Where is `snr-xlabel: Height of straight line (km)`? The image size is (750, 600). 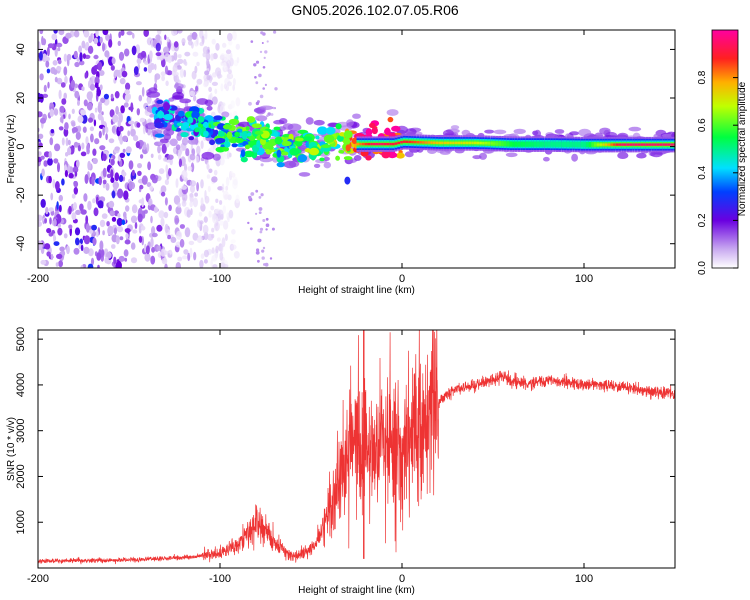 snr-xlabel: Height of straight line (km) is located at coordinates (356, 590).